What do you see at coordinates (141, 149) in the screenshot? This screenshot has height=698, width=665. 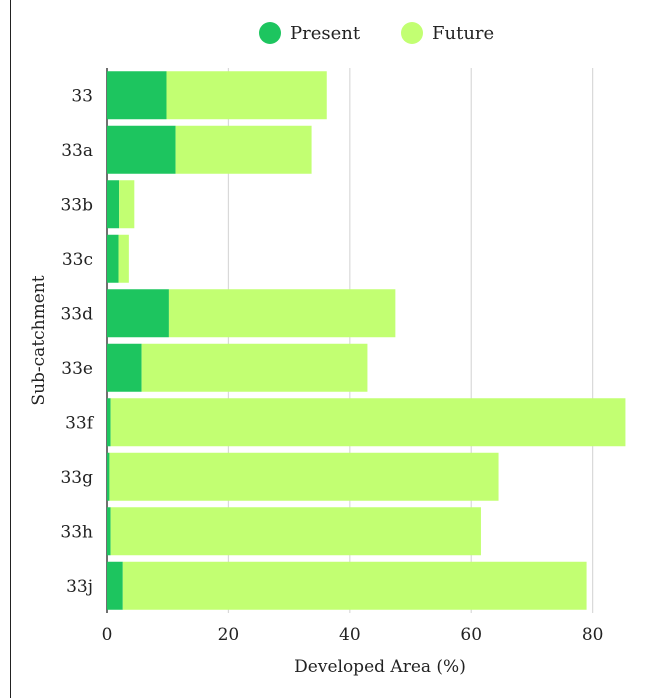 I see `bar-present-33a` at bounding box center [141, 149].